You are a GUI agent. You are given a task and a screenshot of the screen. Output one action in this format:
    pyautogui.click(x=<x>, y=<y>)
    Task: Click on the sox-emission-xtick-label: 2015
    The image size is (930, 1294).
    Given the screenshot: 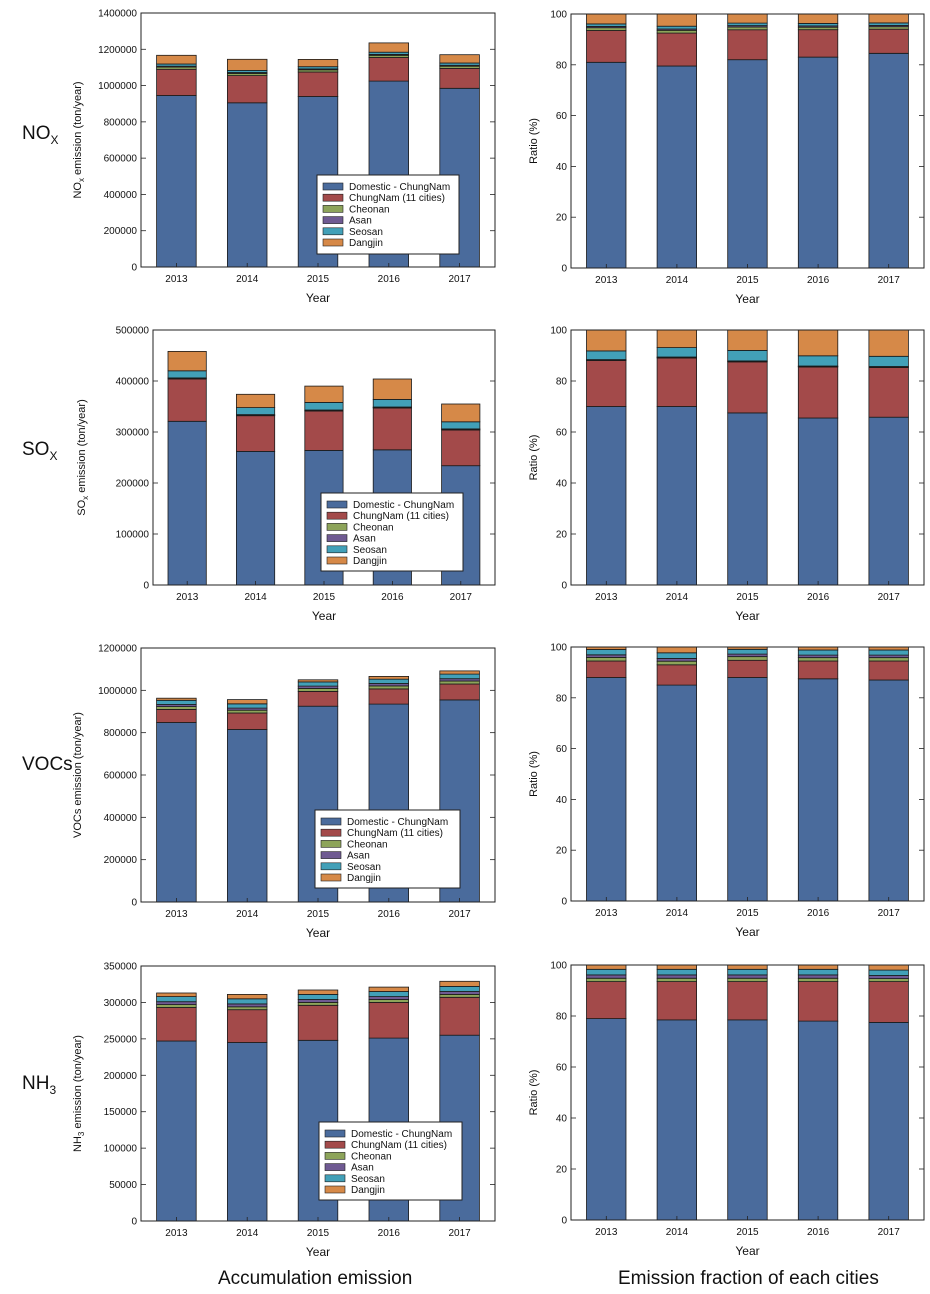 What is the action you would take?
    pyautogui.click(x=324, y=597)
    